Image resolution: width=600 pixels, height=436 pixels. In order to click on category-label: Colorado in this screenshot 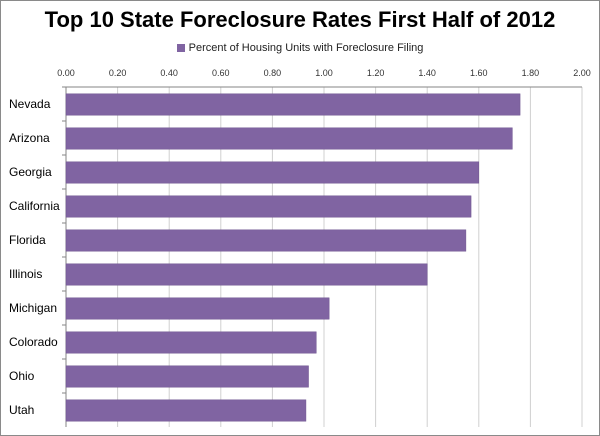, I will do `click(33, 342)`.